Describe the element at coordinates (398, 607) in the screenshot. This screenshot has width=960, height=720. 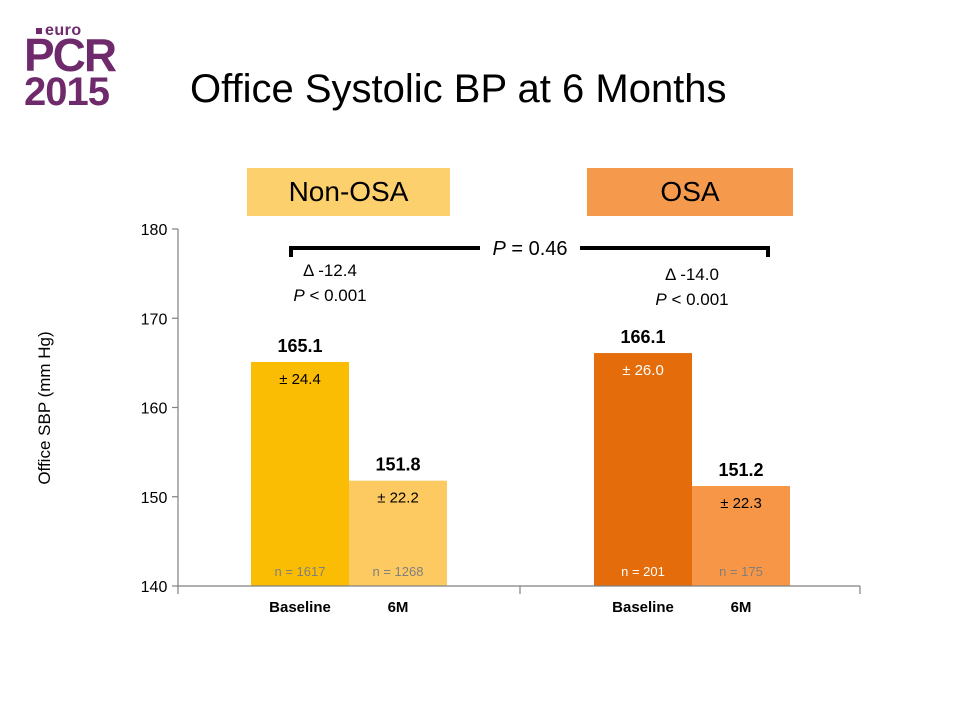
I see `x-tick-label-1: 6M` at that location.